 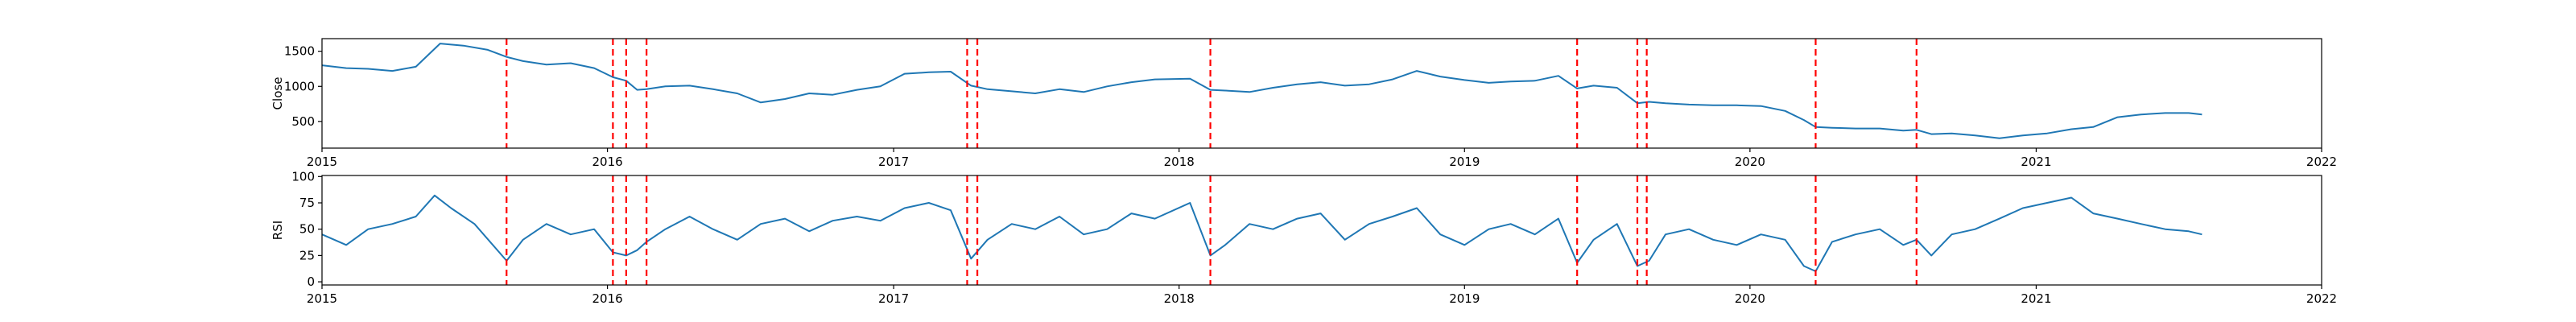 What do you see at coordinates (299, 86) in the screenshot?
I see `y-tick-label: 1000` at bounding box center [299, 86].